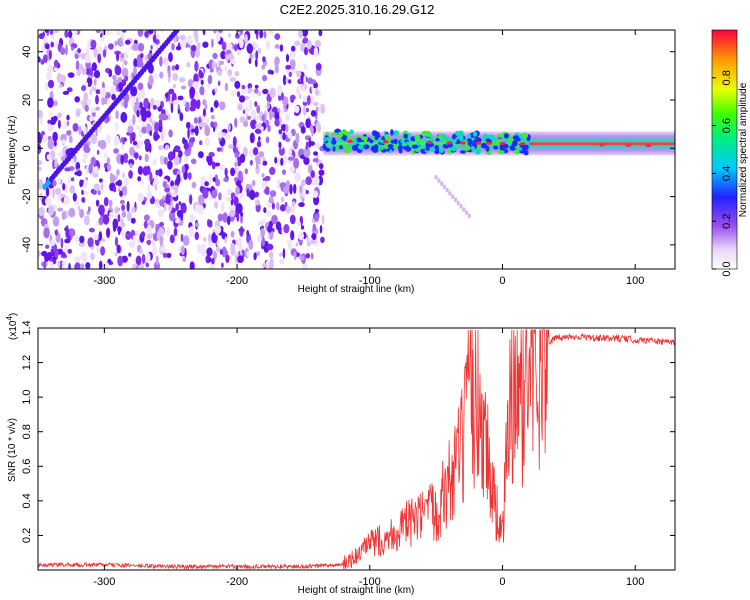  What do you see at coordinates (177, 32) in the screenshot?
I see `diagonal-trace-cell` at bounding box center [177, 32].